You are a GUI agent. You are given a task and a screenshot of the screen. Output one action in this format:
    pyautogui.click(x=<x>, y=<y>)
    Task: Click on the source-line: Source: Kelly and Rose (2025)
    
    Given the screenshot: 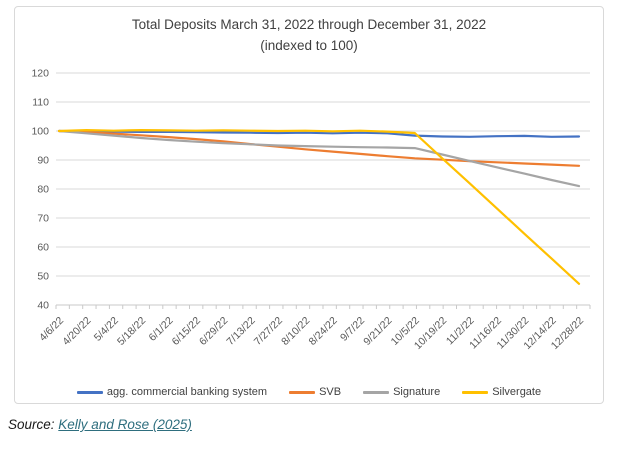 What is the action you would take?
    pyautogui.click(x=100, y=424)
    